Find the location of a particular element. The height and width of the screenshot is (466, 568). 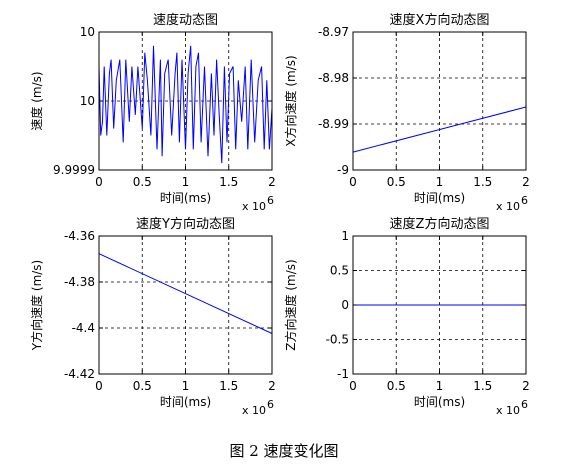

y-tick-label: 0 is located at coordinates (345, 305).